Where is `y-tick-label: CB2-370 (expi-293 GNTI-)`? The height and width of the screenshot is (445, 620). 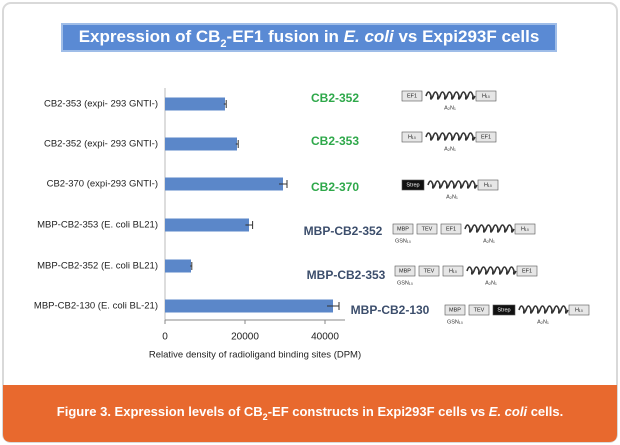 y-tick-label: CB2-370 (expi-293 GNTI-) is located at coordinates (102, 184).